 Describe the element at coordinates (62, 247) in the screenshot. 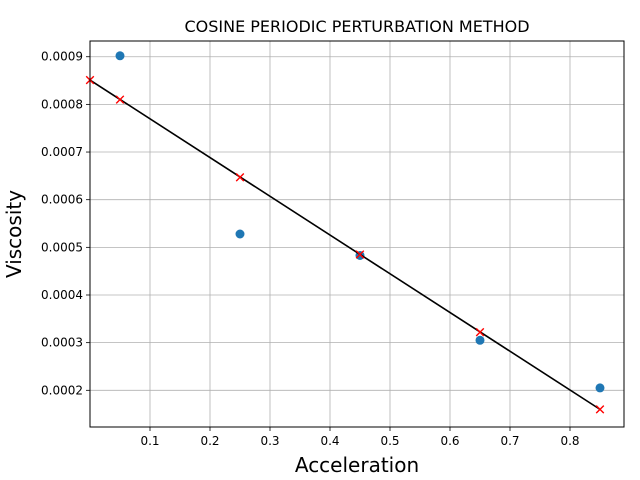

I see `y-tick-label: 0.0005` at that location.